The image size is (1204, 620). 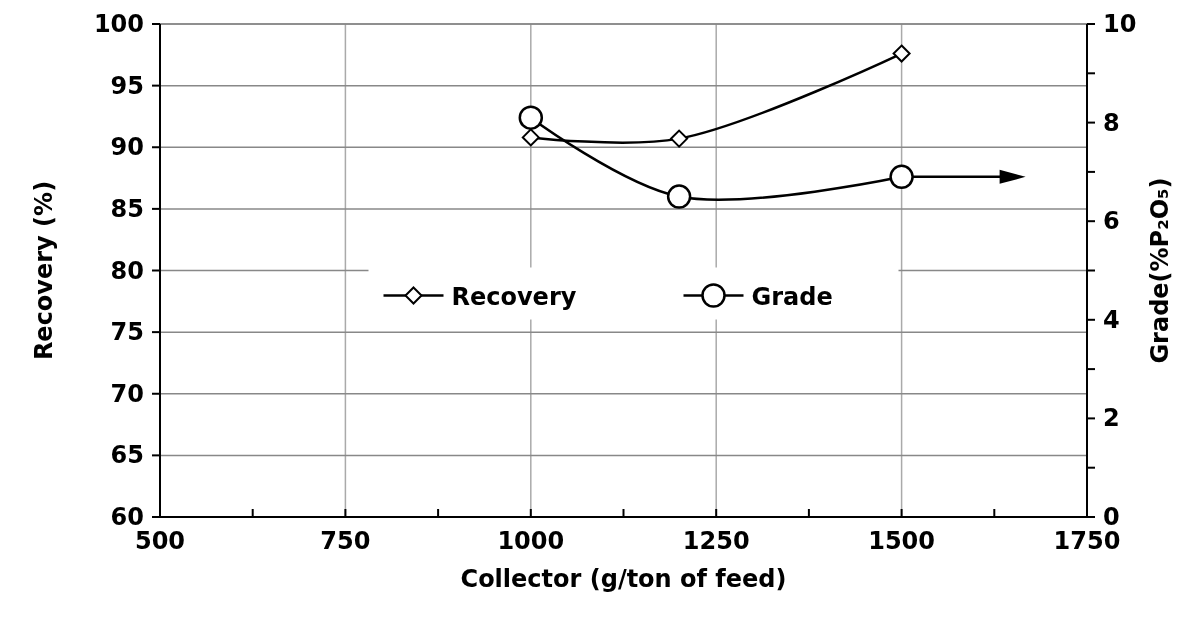 I want to click on y-tick-label: 100, so click(x=118, y=24).